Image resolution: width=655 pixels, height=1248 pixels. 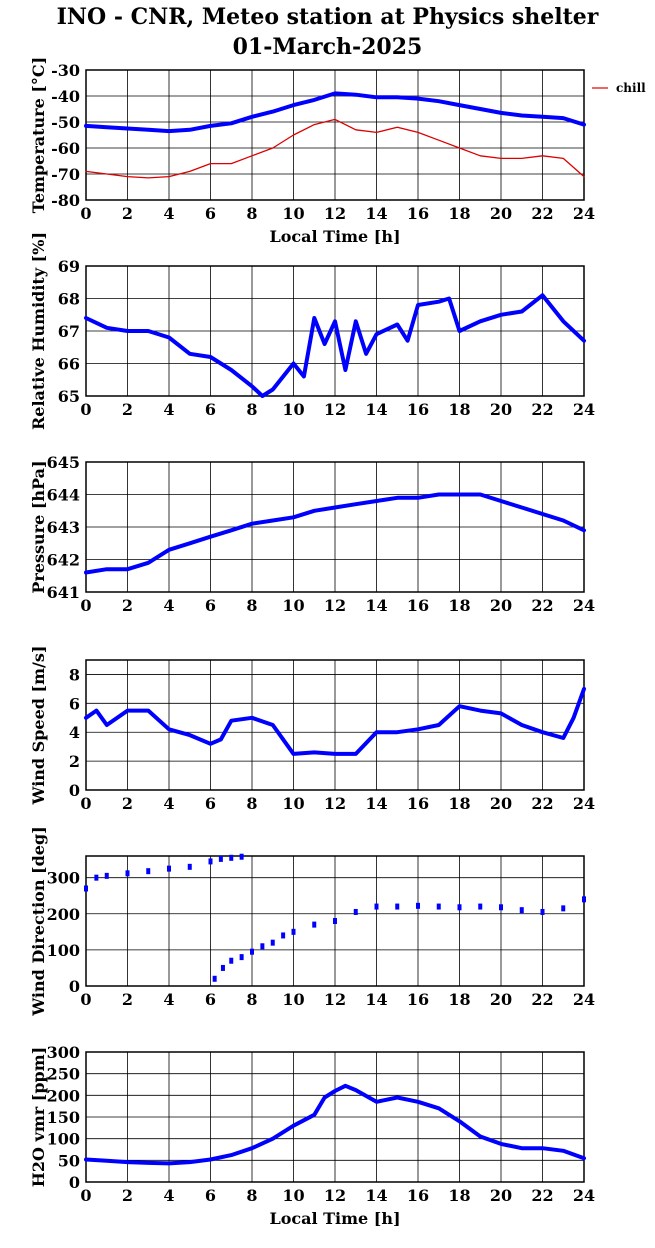 What do you see at coordinates (38, 526) in the screenshot?
I see `y-axis-label: Pressure [hPa]` at bounding box center [38, 526].